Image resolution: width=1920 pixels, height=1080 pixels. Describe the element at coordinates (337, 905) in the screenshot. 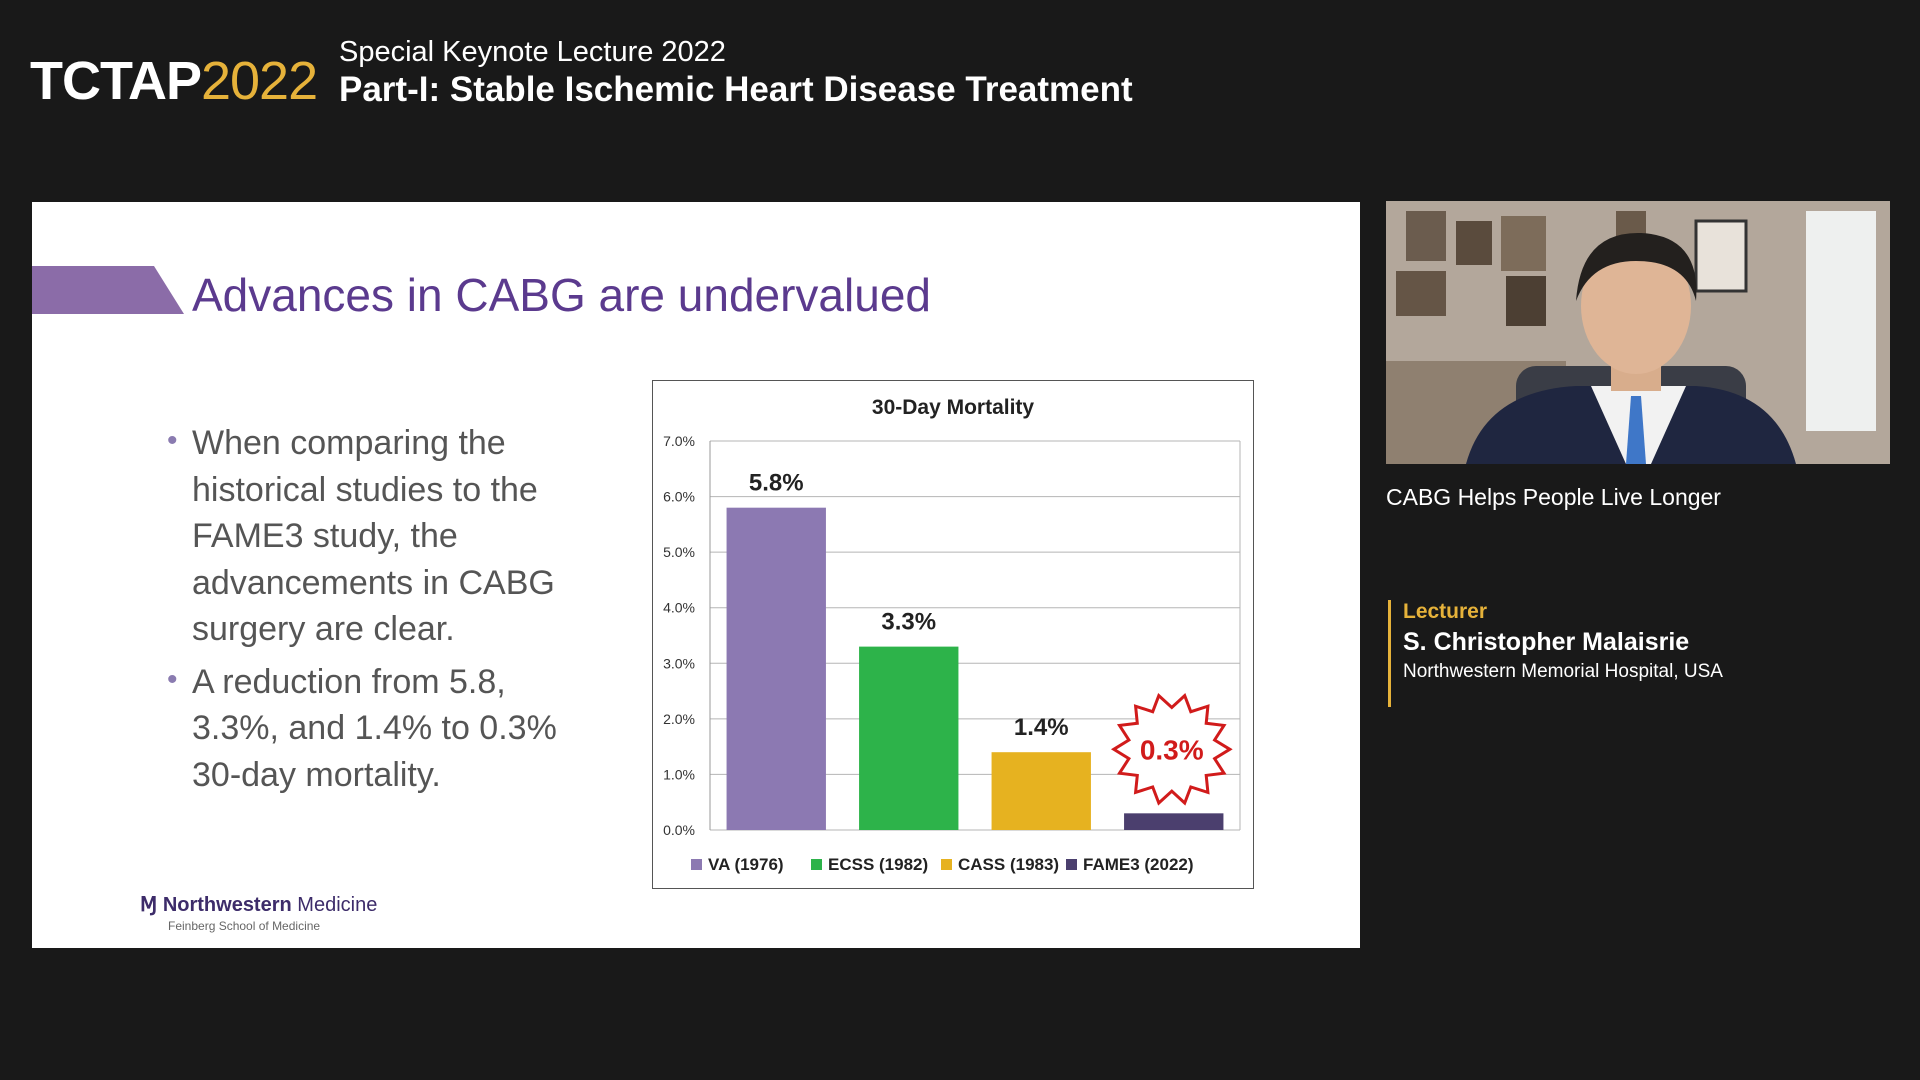

I see `logo-main-light: Medicine` at that location.